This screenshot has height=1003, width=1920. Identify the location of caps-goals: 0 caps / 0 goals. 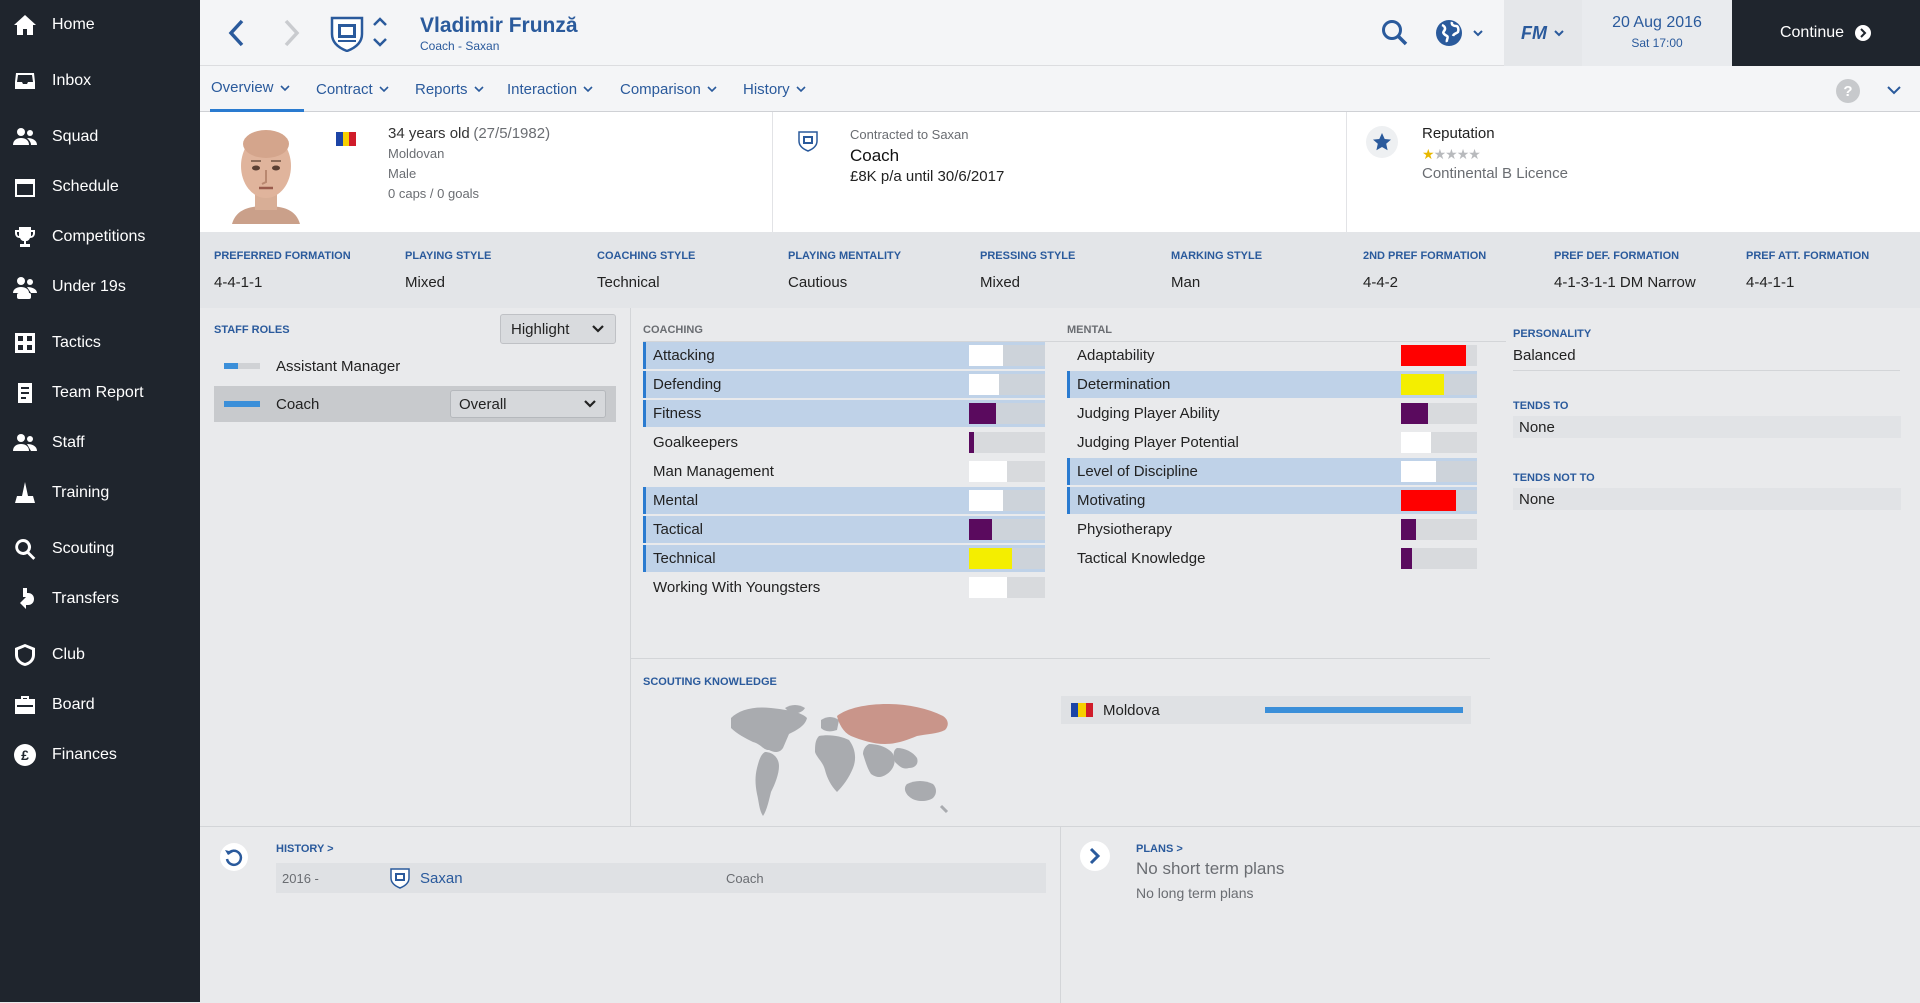
(434, 193).